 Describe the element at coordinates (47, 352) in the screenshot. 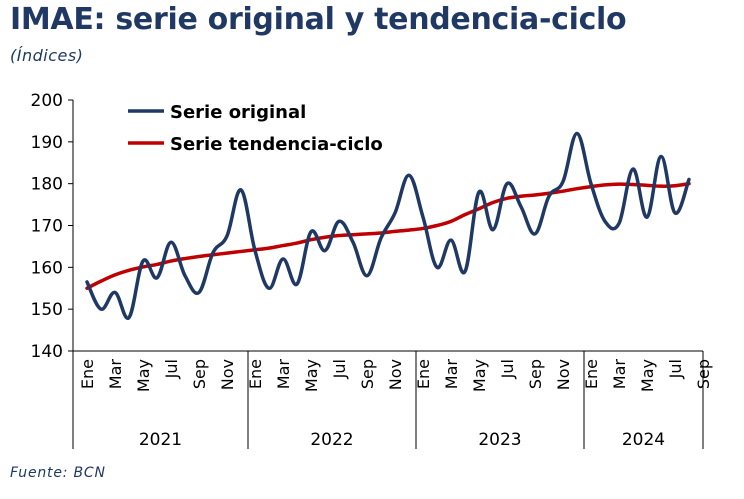

I see `y-tick-label: 140` at that location.